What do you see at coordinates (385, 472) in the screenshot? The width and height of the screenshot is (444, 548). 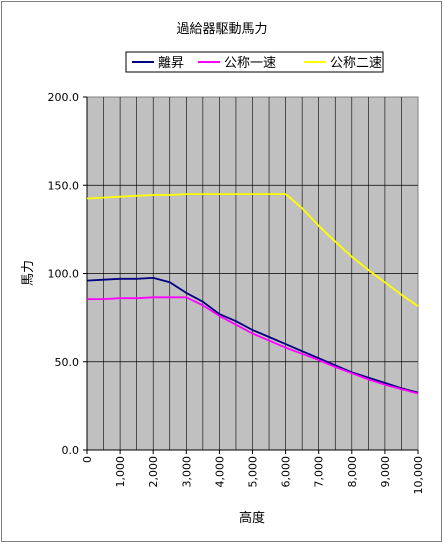 I see `x-tick-label: 9,000` at bounding box center [385, 472].